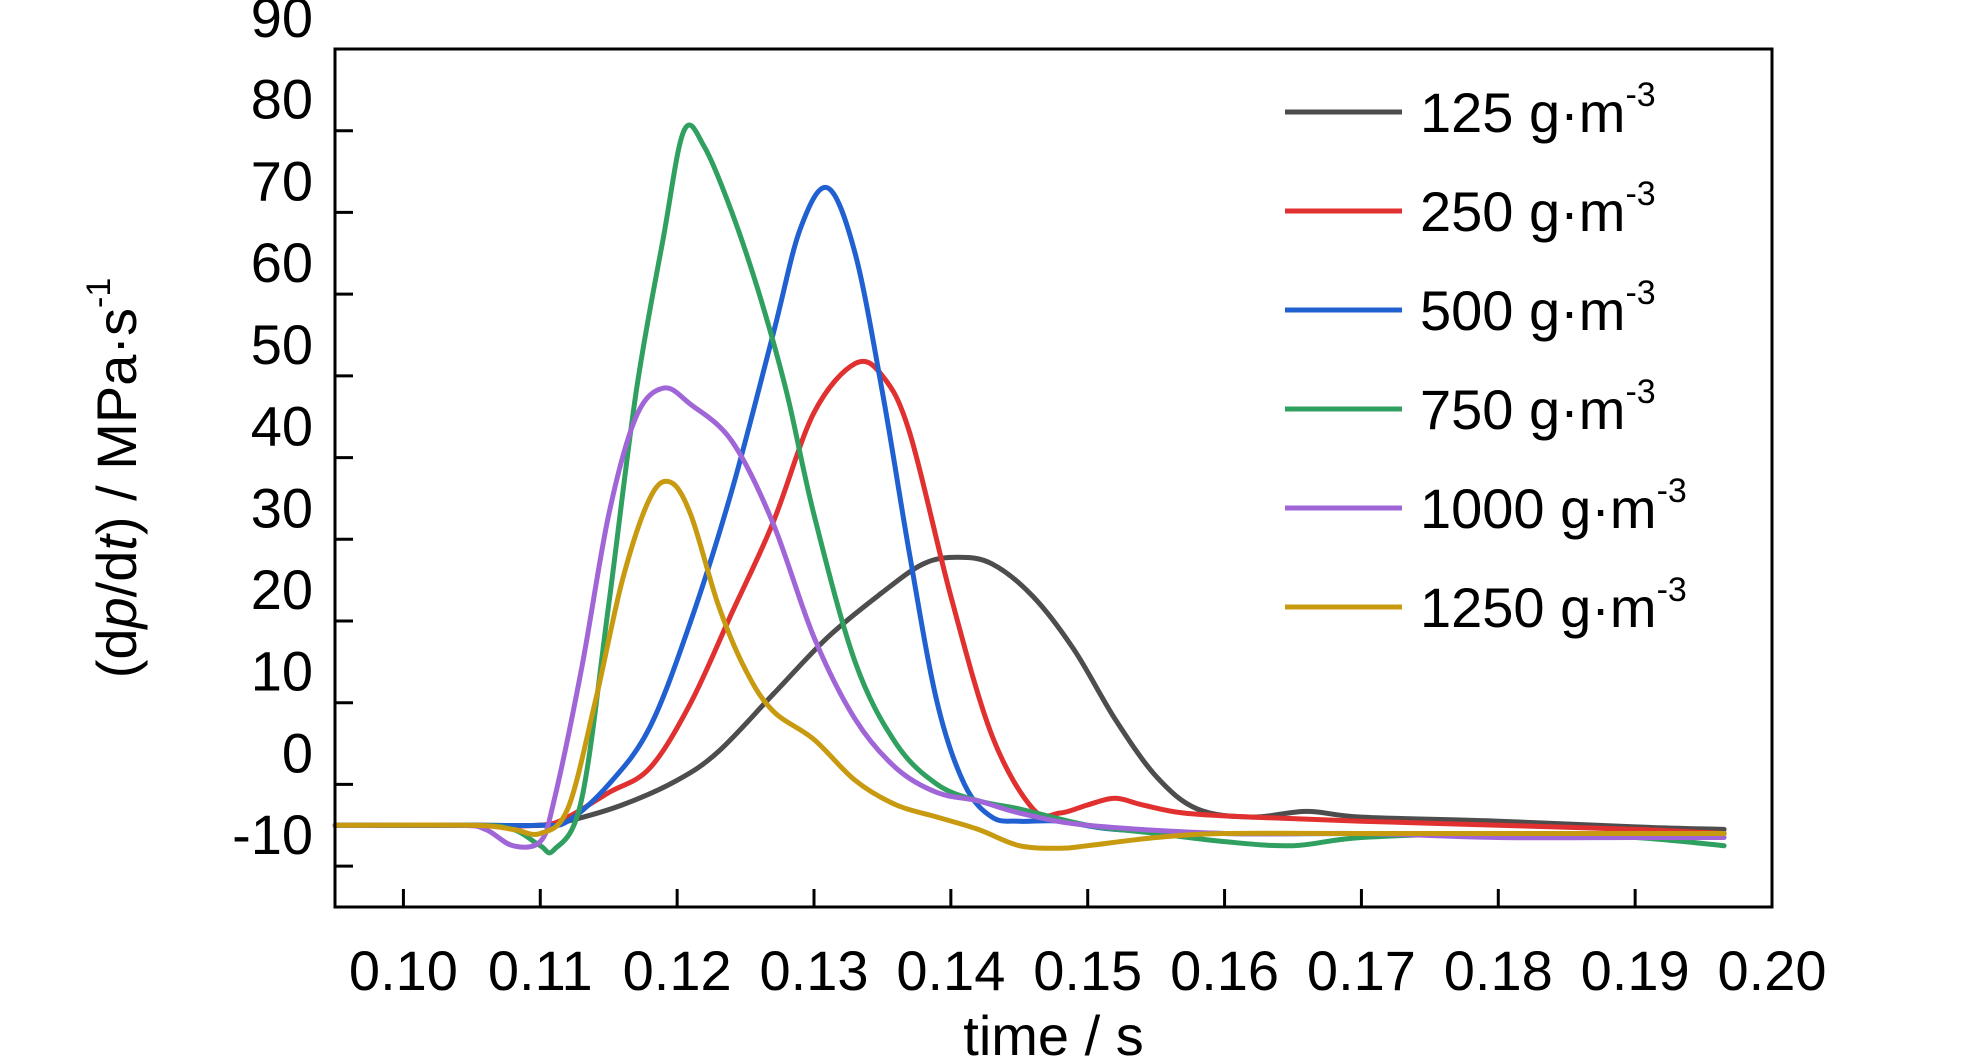 This screenshot has width=1984, height=1062. I want to click on y-axis-title-p: p, so click(116, 613).